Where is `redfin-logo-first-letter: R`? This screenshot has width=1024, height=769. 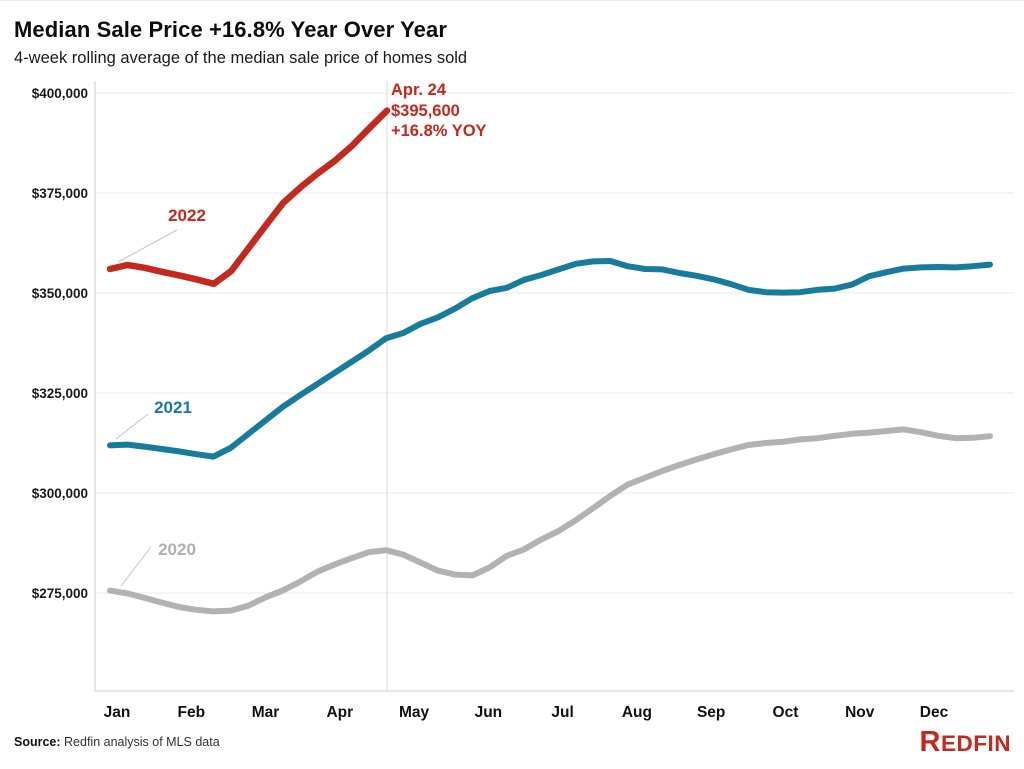 redfin-logo-first-letter: R is located at coordinates (930, 742).